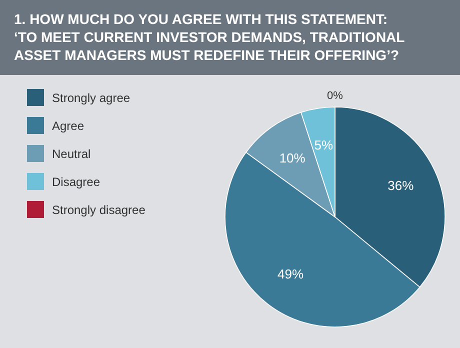 The width and height of the screenshot is (460, 348). I want to click on text: 0%, so click(335, 96).